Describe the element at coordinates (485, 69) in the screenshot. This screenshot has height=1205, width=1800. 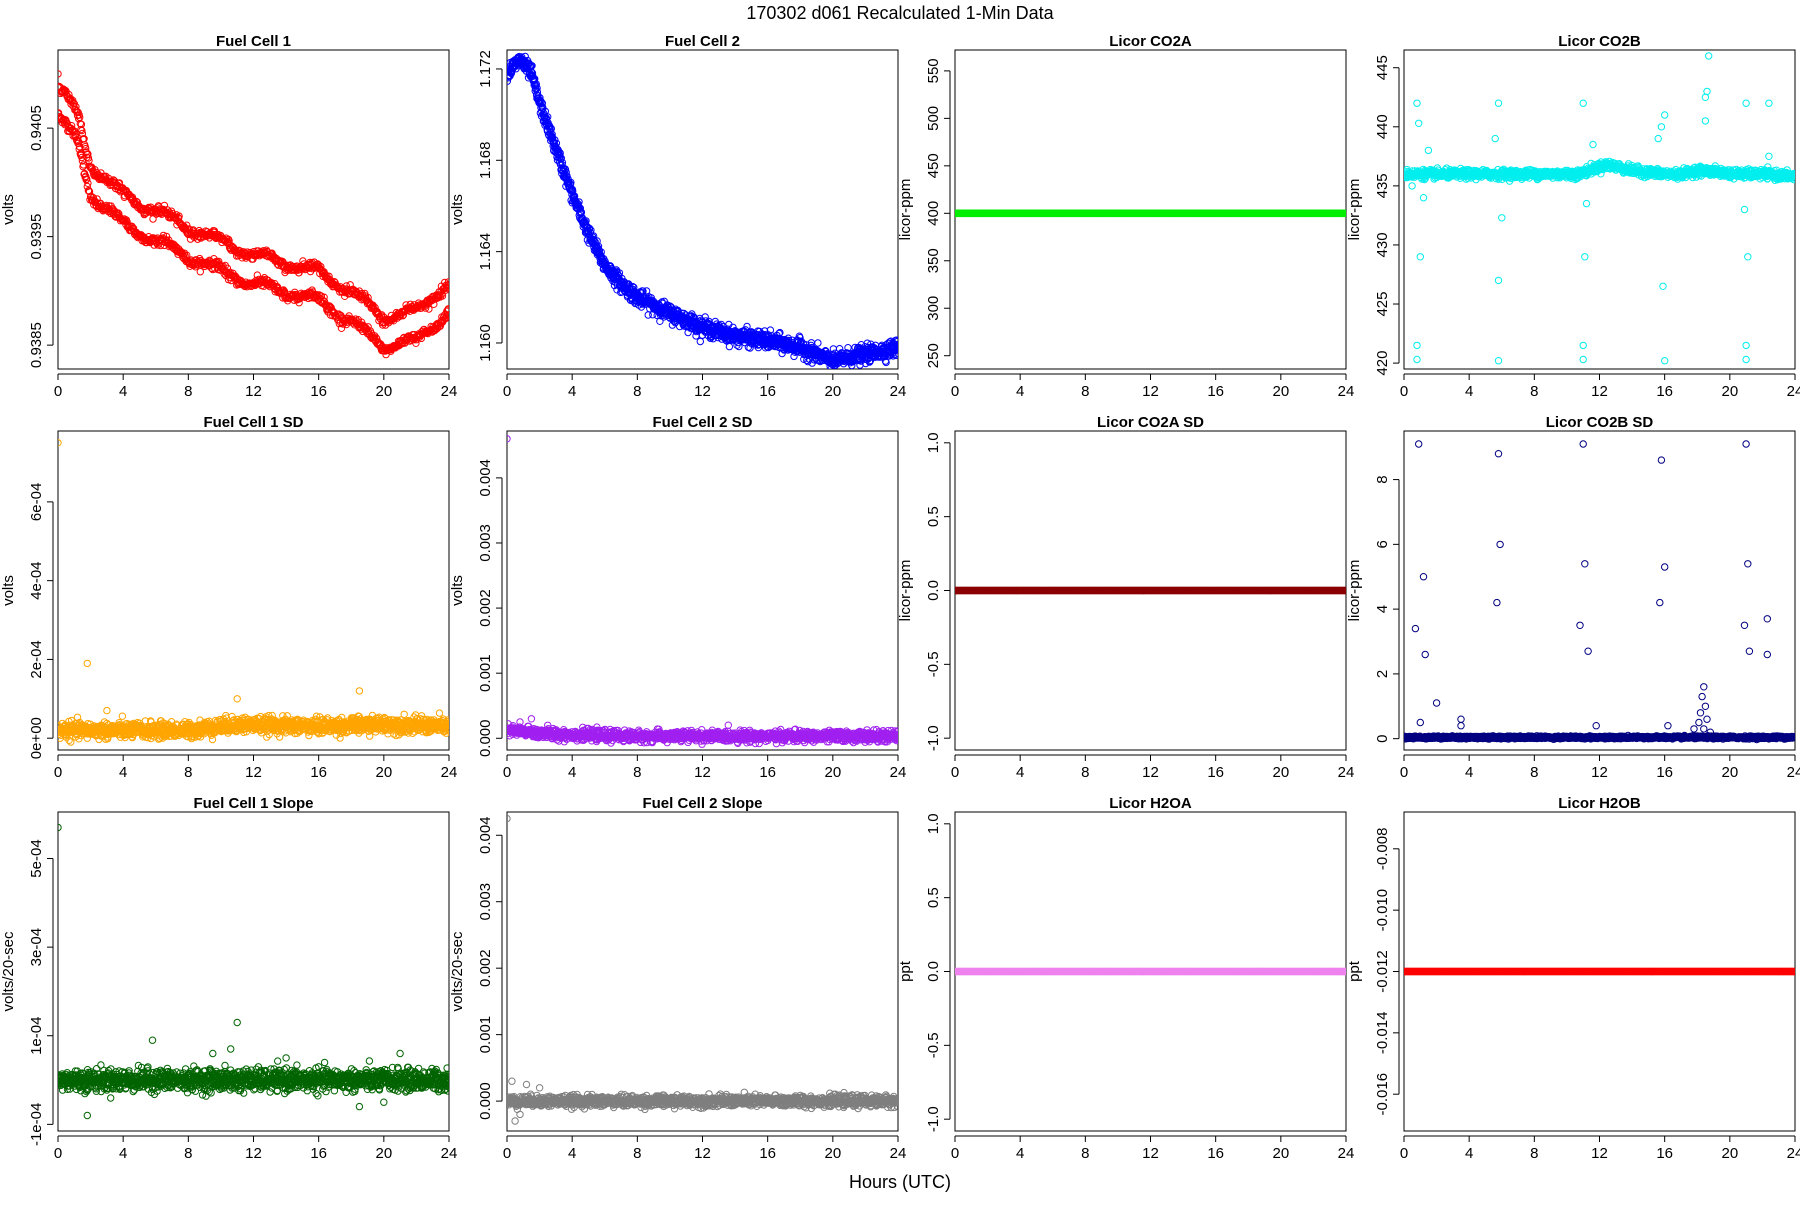
I see `y-tick-label: 1.172` at that location.